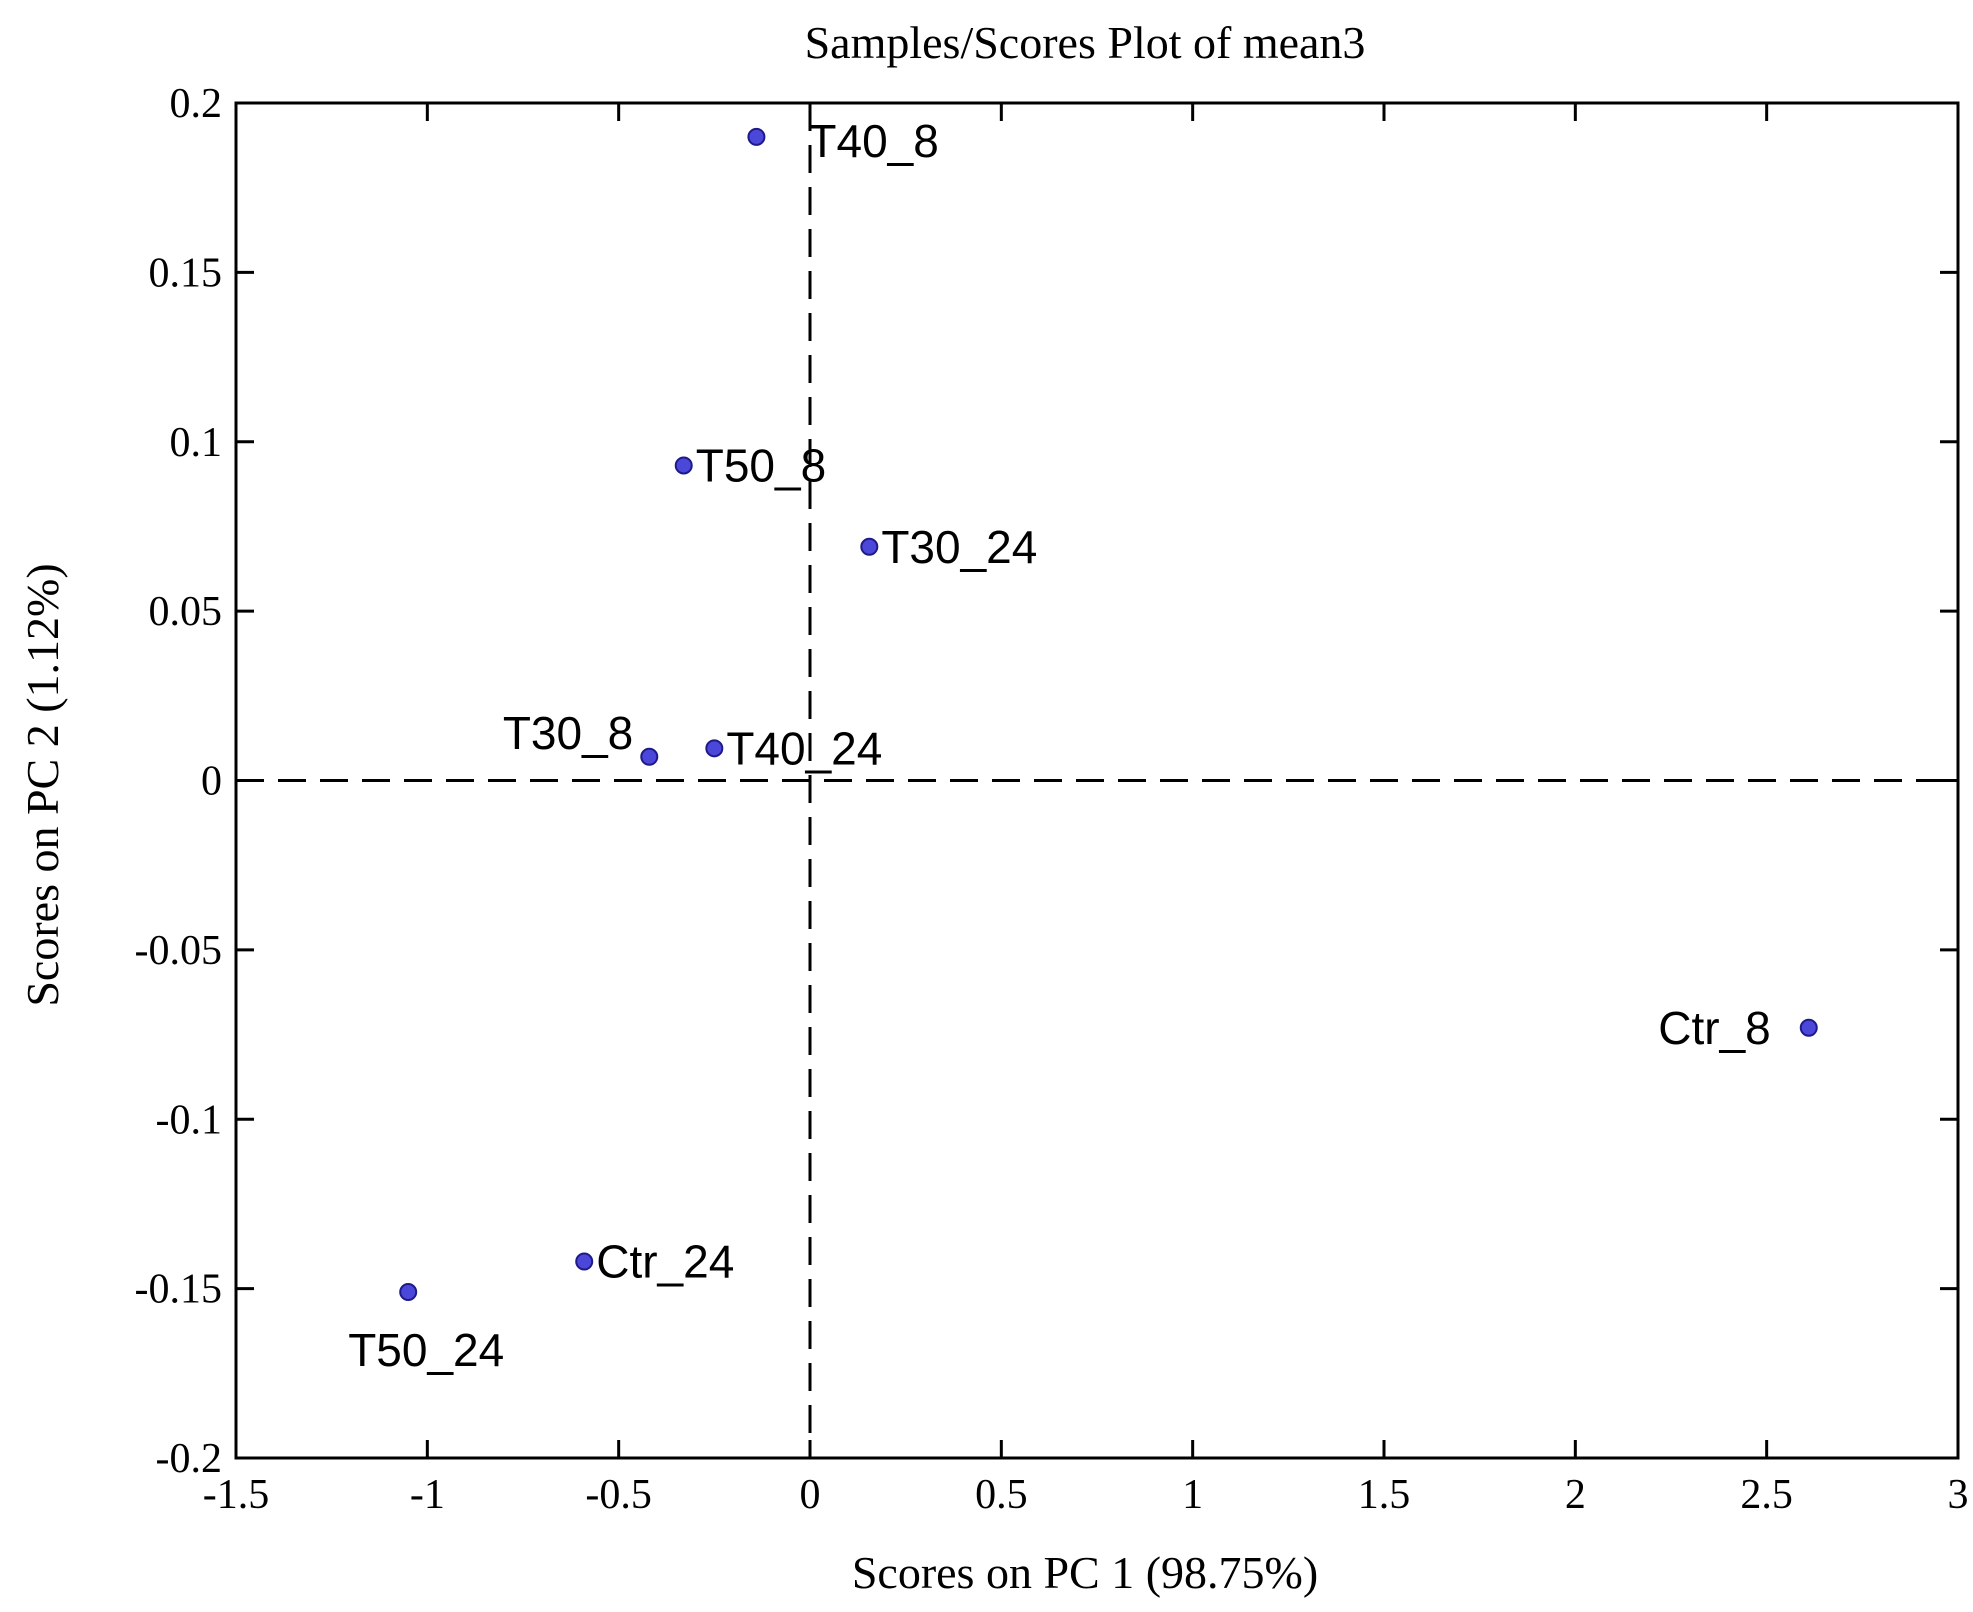 This screenshot has height=1612, width=1973. What do you see at coordinates (42, 784) in the screenshot?
I see `y-axis-label: Scores on PC 2 (1.12%)` at bounding box center [42, 784].